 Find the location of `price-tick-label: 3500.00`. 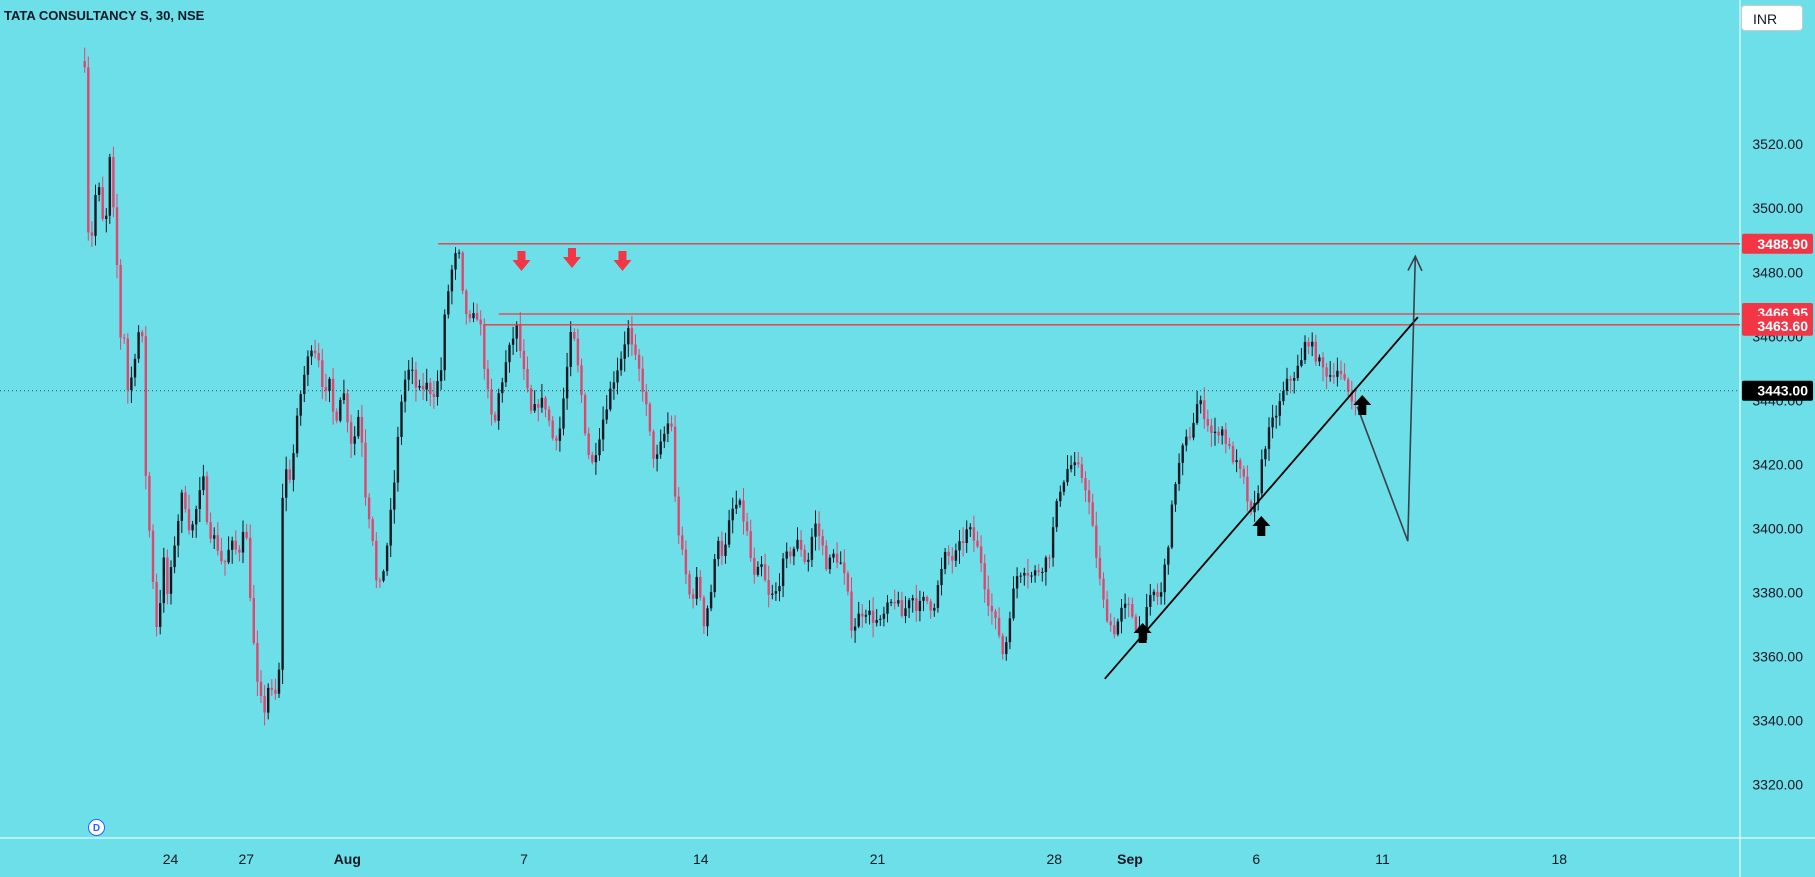

price-tick-label: 3500.00 is located at coordinates (1777, 208).